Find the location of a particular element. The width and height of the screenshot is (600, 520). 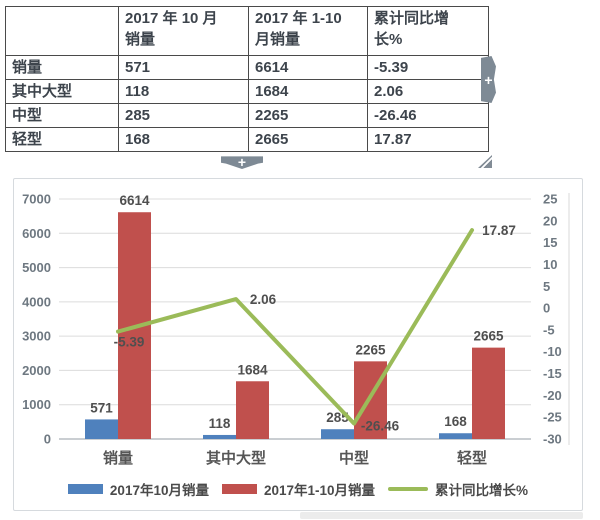

bar-data-label: 2665 is located at coordinates (488, 336).